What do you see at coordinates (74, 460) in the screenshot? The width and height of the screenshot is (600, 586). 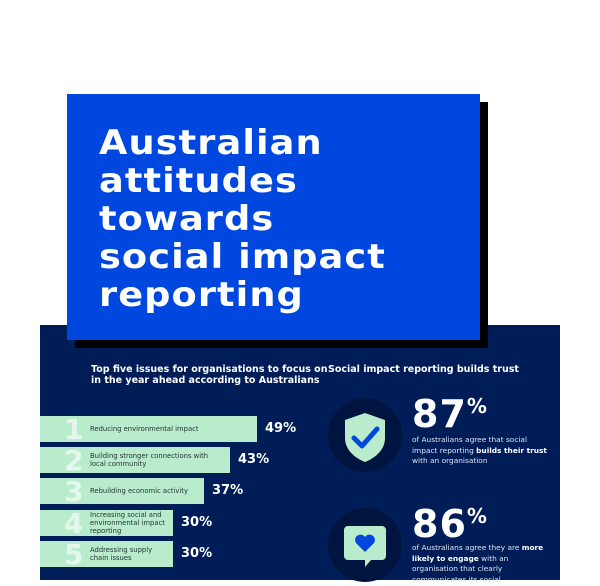 I see `rank-number: 2` at bounding box center [74, 460].